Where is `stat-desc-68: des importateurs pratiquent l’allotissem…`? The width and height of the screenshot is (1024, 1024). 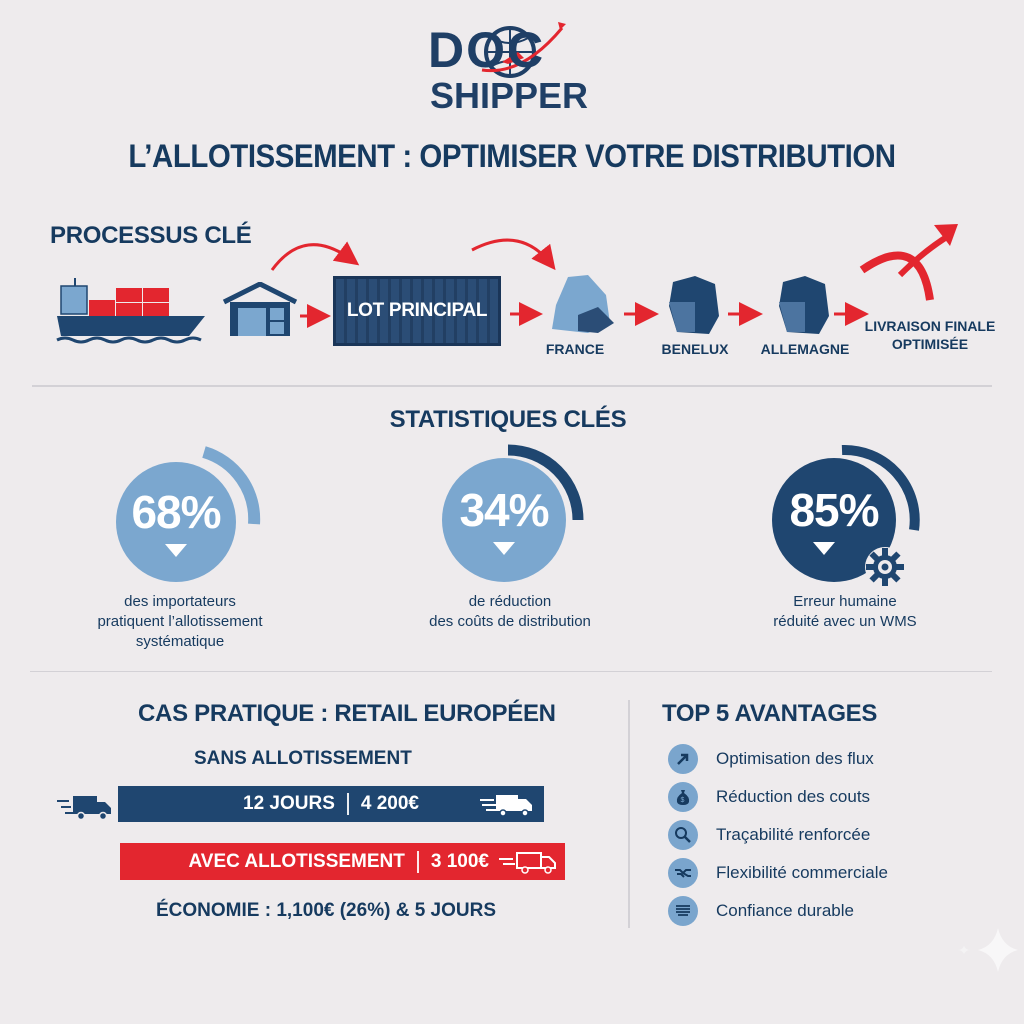
stat-desc-68: des importateurs pratiquent l’allotissem… is located at coordinates (180, 622).